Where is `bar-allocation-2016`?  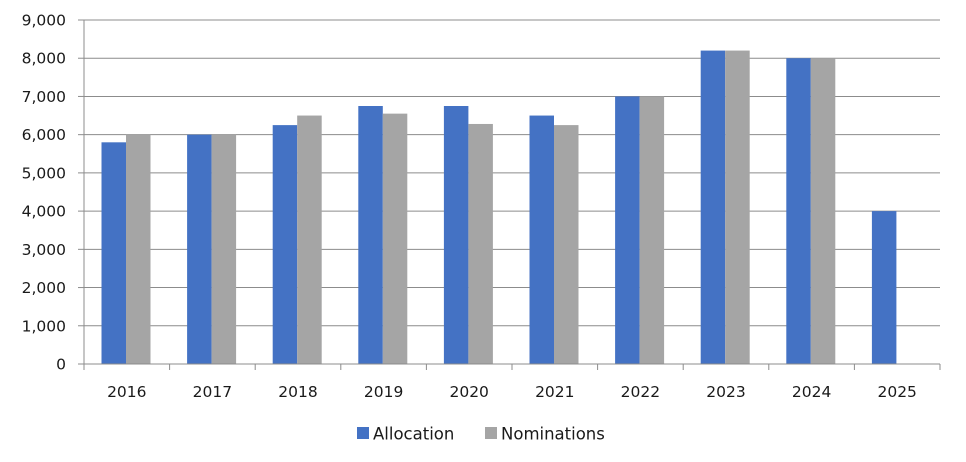 bar-allocation-2016 is located at coordinates (113, 253).